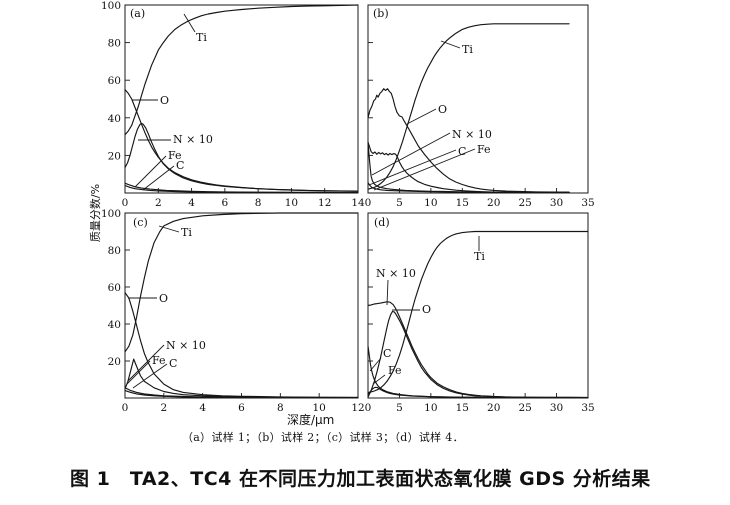  I want to click on label-d-Ti: Ti, so click(479, 256).